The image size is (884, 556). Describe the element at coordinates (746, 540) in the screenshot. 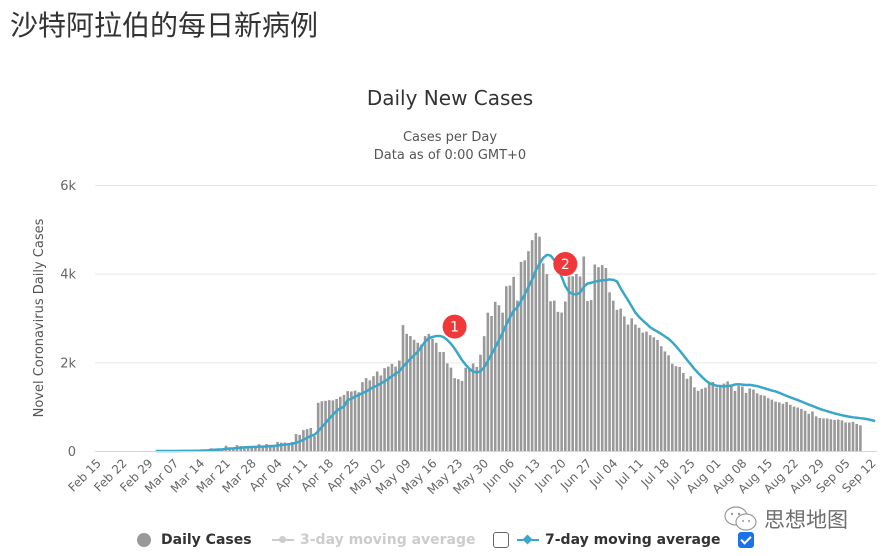

I see `checkbox-7-day` at that location.